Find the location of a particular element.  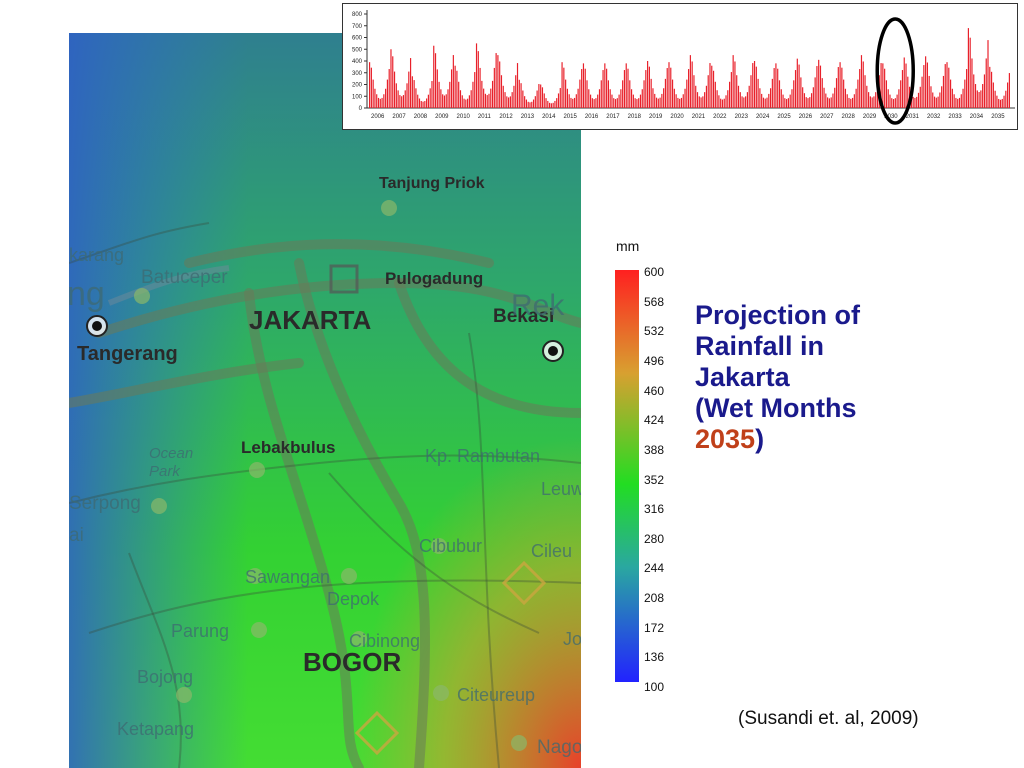

legend-tick-label: 208 is located at coordinates (654, 598).